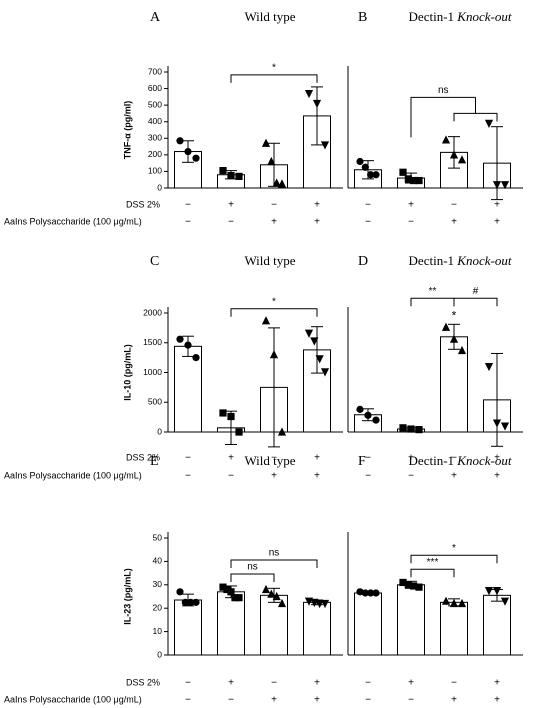 Image resolution: width=550 pixels, height=708 pixels. What do you see at coordinates (433, 562) in the screenshot?
I see `significance-label: ***` at bounding box center [433, 562].